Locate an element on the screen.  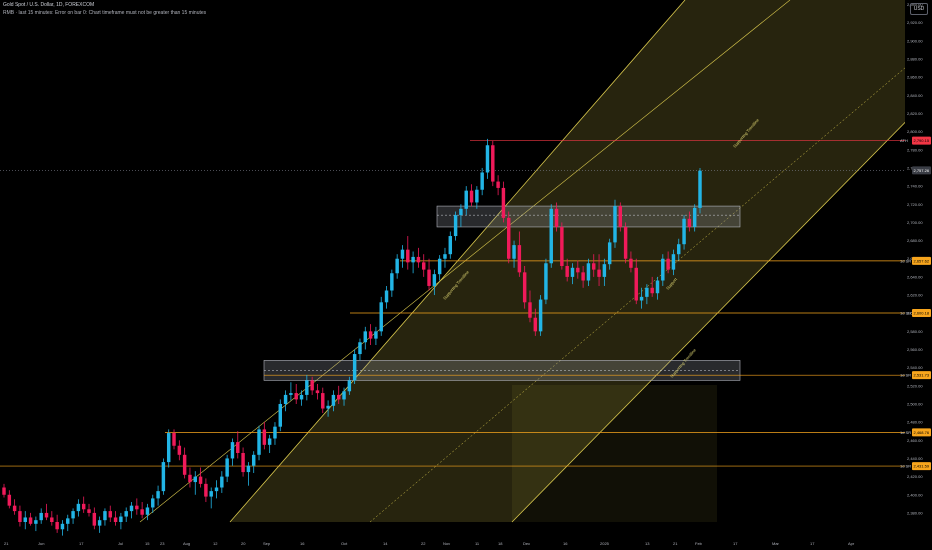
time-axis-label: Oct is located at coordinates (344, 543).